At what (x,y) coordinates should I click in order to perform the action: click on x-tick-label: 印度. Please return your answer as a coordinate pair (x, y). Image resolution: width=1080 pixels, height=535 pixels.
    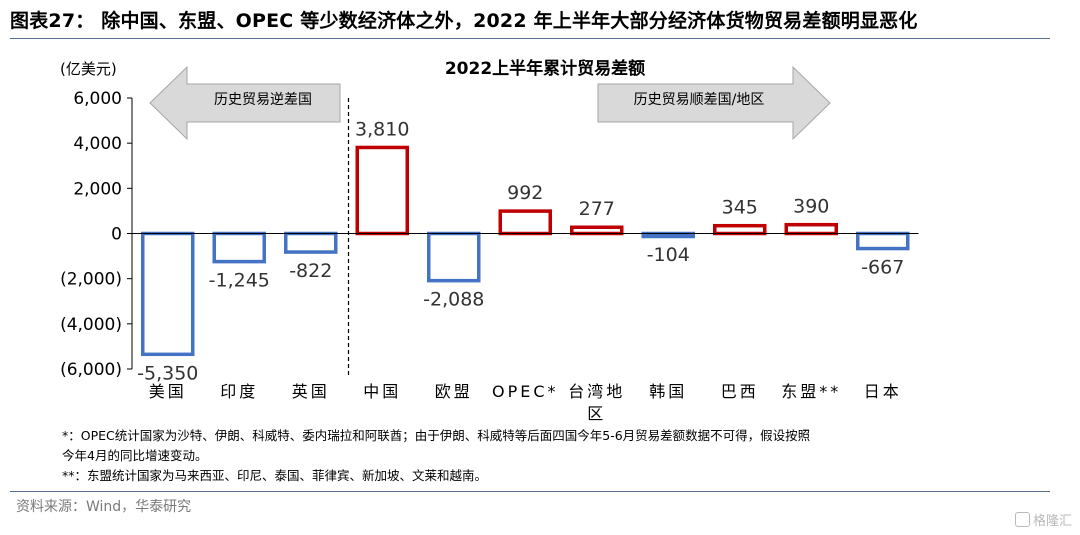
    Looking at the image, I should click on (239, 391).